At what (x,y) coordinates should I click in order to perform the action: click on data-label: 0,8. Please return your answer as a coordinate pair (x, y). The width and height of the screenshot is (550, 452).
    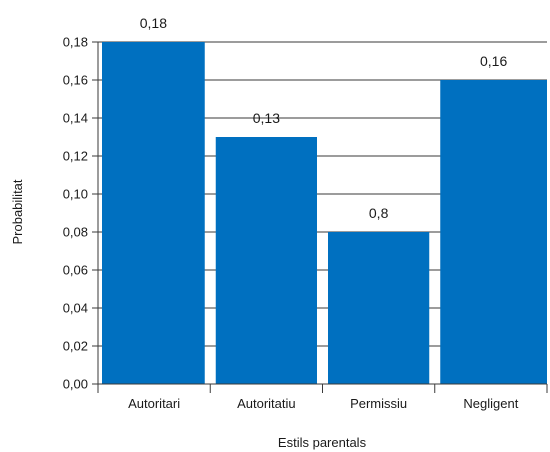
    Looking at the image, I should click on (379, 213).